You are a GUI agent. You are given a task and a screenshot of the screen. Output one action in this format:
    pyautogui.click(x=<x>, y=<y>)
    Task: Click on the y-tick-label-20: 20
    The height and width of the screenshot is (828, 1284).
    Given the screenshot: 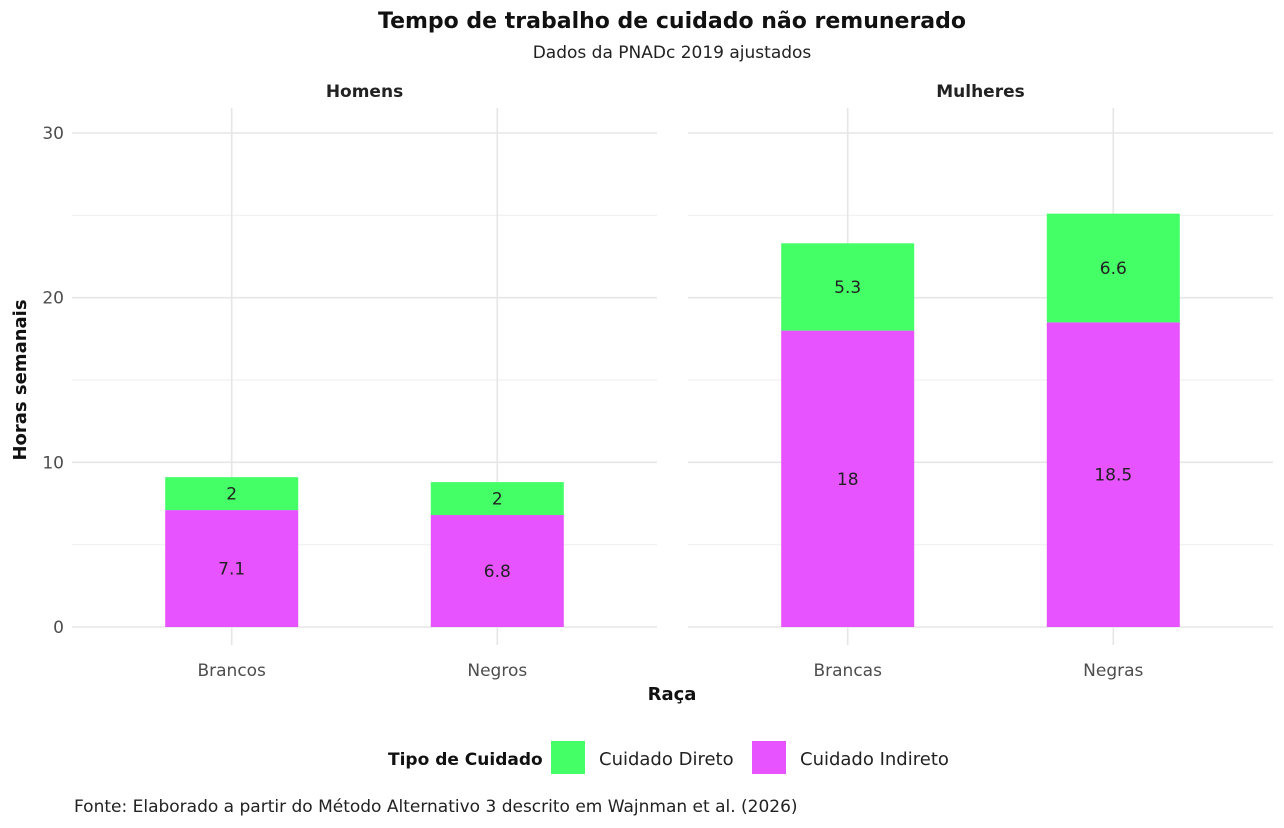 What is the action you would take?
    pyautogui.click(x=53, y=299)
    